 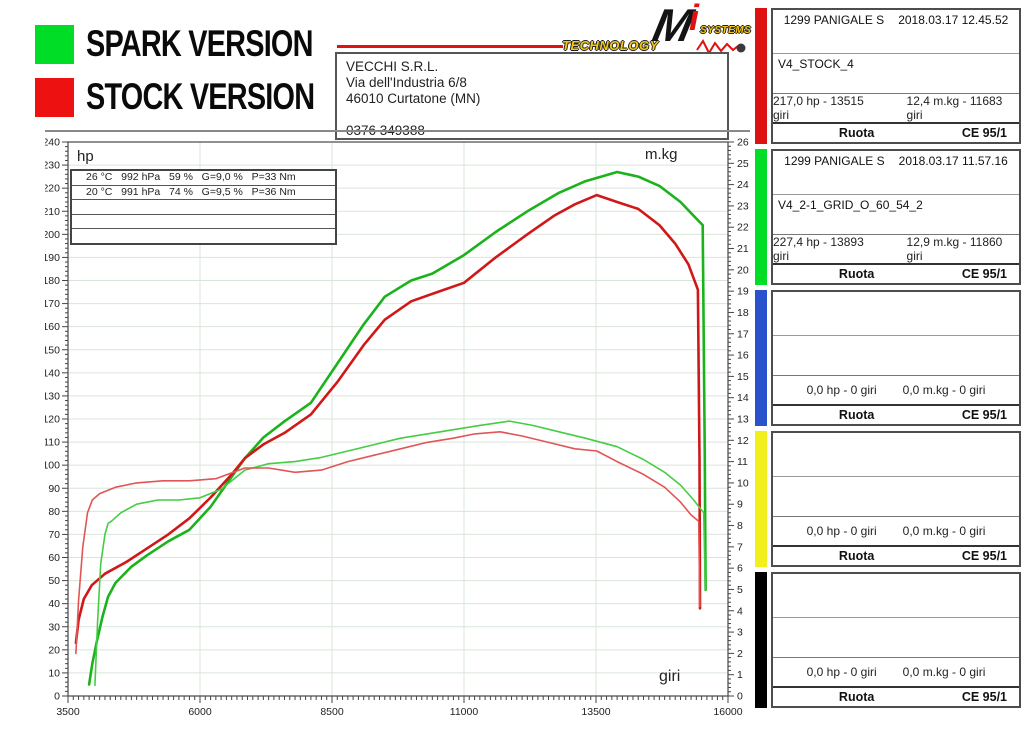 What do you see at coordinates (203, 178) in the screenshot?
I see `env-row: 26 °C 992 hPa 59 % G=9,0 % P=33 Nm` at bounding box center [203, 178].